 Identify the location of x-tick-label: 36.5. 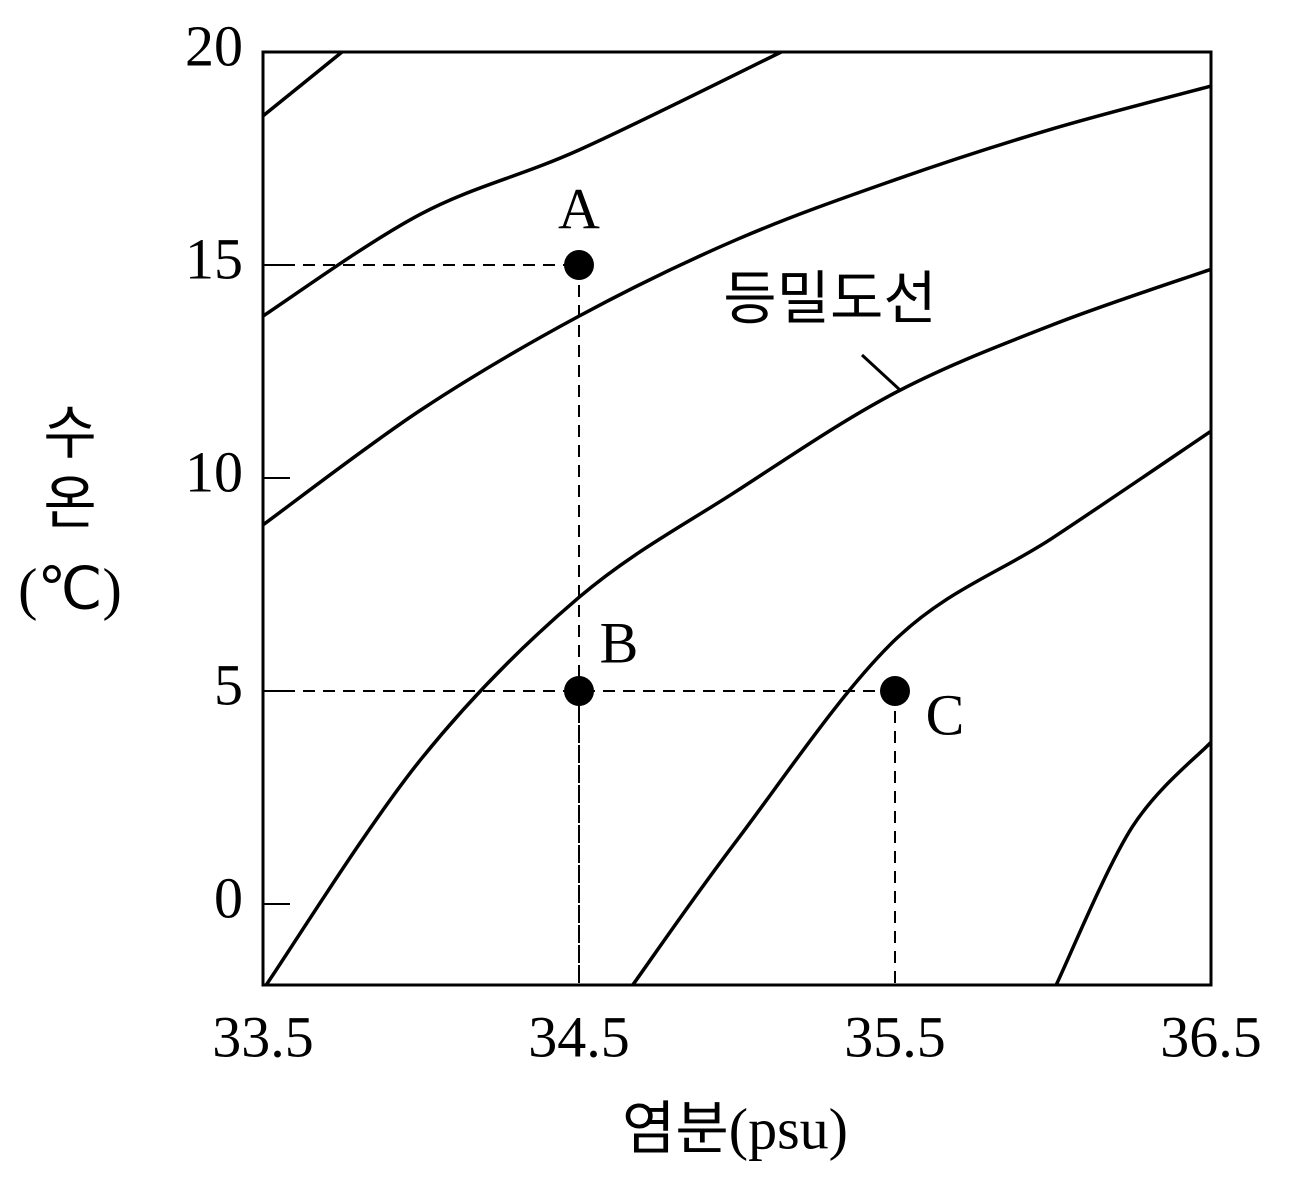
(1211, 1036).